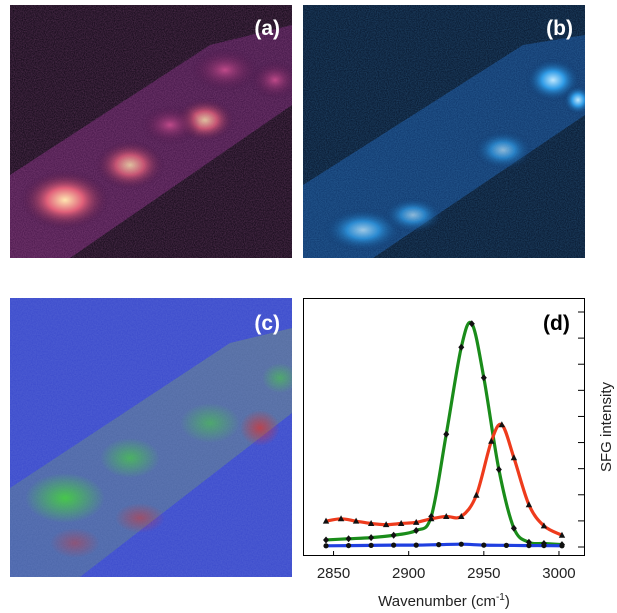 The image size is (617, 613). I want to click on panel-label-c: (c), so click(267, 323).